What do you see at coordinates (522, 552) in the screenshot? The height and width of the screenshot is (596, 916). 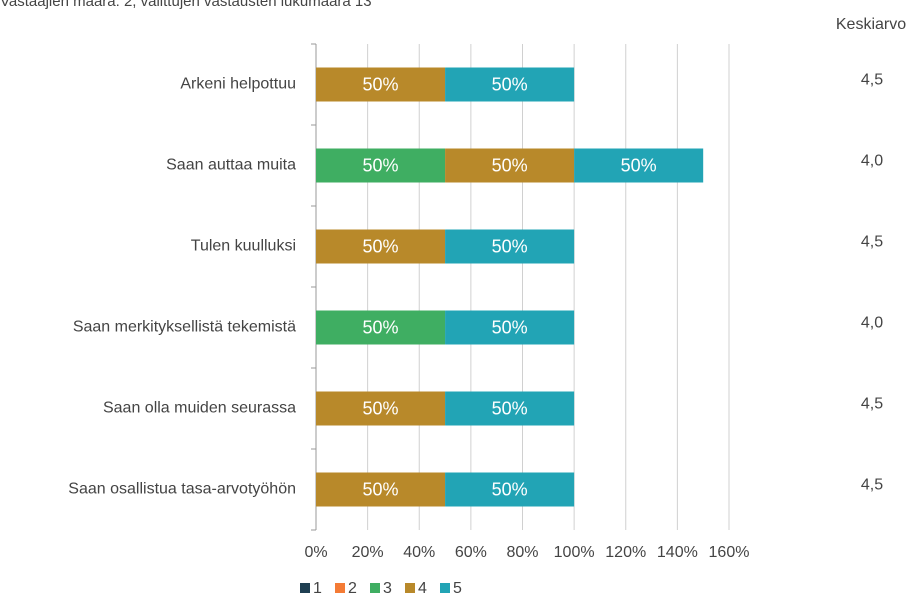 I see `x-tick-label: 80%` at bounding box center [522, 552].